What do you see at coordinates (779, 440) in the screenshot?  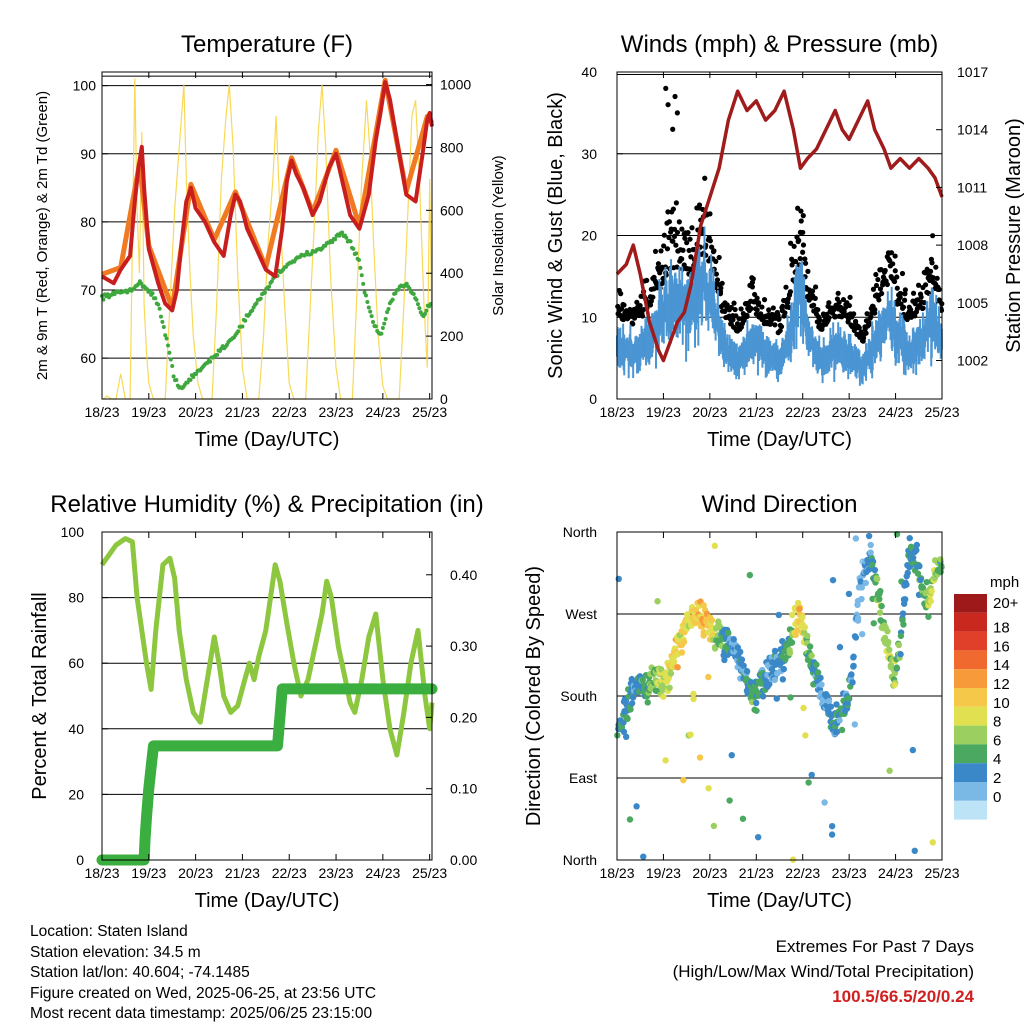 I see `x-axis-label: Time (Day/UTC)` at bounding box center [779, 440].